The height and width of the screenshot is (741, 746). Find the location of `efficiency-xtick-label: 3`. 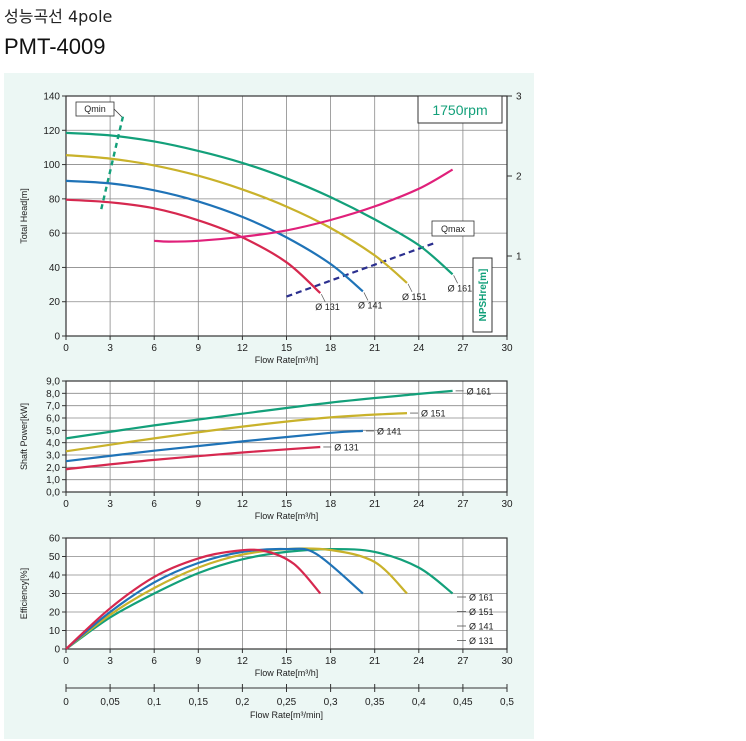

efficiency-xtick-label: 3 is located at coordinates (110, 661).